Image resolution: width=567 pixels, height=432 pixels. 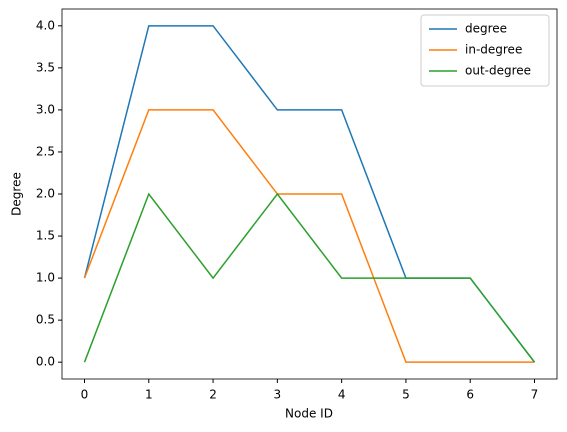 What do you see at coordinates (278, 395) in the screenshot?
I see `x-tick-label: 3` at bounding box center [278, 395].